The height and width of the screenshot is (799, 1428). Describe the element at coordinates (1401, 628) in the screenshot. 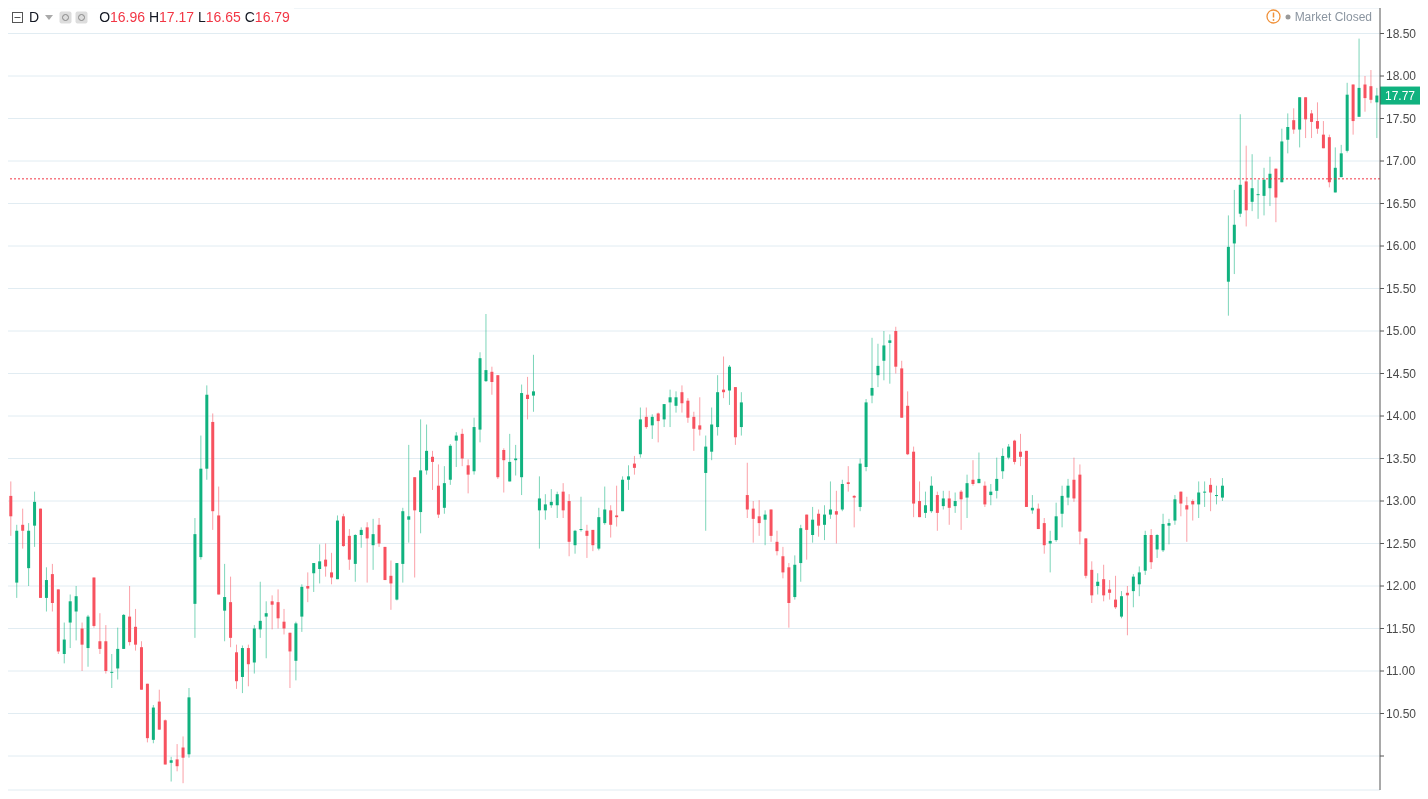

I see `y-tick-label: 11.50` at that location.